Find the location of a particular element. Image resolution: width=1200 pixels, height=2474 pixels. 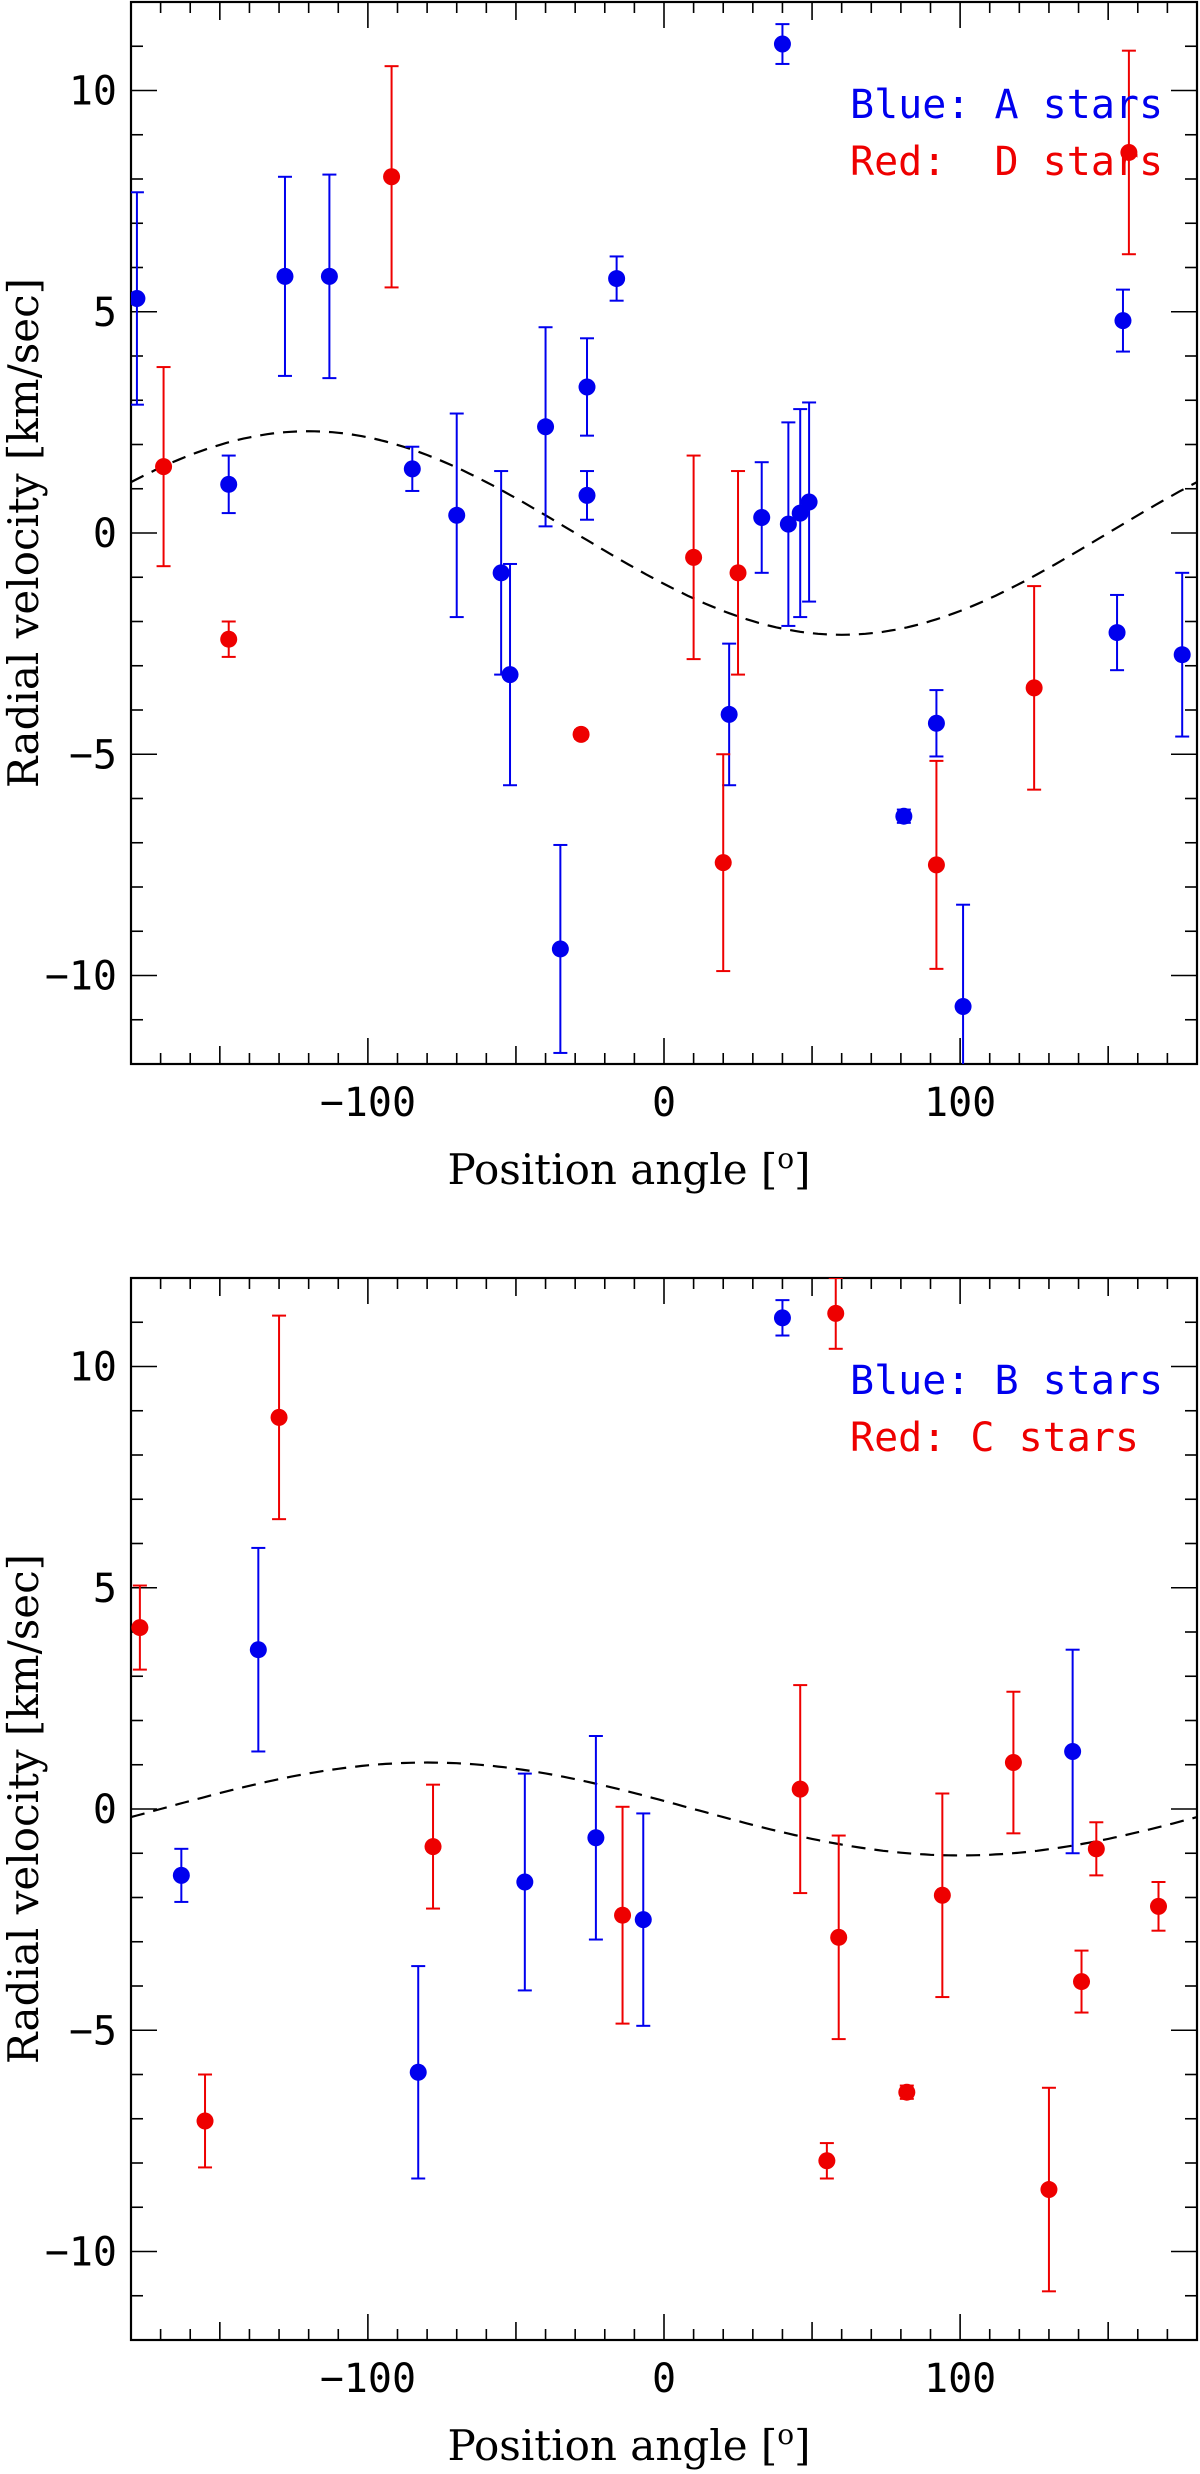

legend-entry: Red: C stars is located at coordinates (994, 1438).